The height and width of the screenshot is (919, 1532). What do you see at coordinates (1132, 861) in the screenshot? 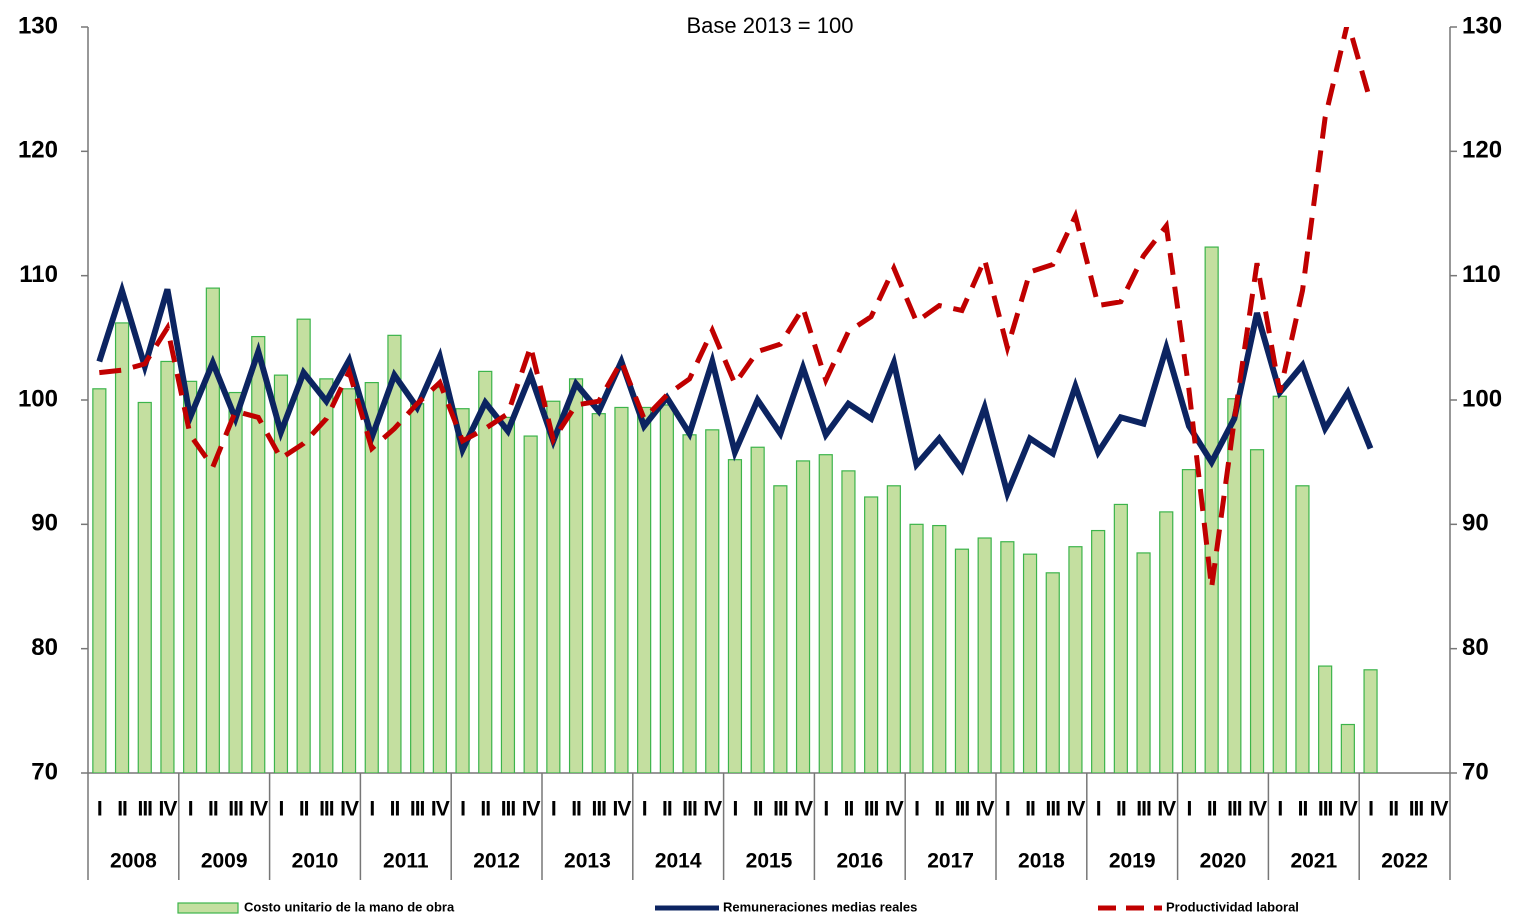
I see `year-label: 2019` at bounding box center [1132, 861].